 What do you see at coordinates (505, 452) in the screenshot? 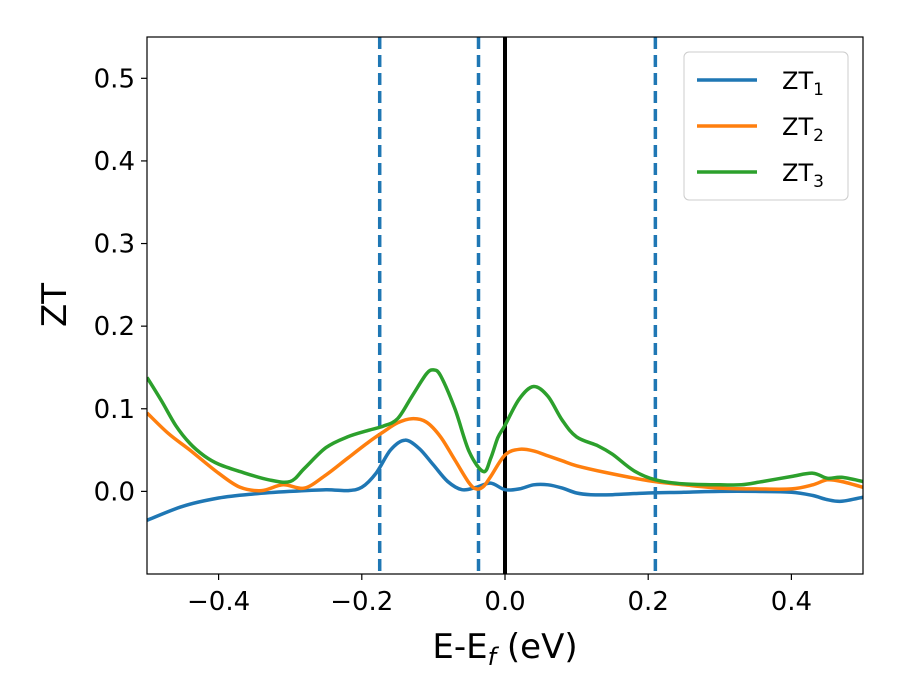
I see `series-line-zt2` at bounding box center [505, 452].